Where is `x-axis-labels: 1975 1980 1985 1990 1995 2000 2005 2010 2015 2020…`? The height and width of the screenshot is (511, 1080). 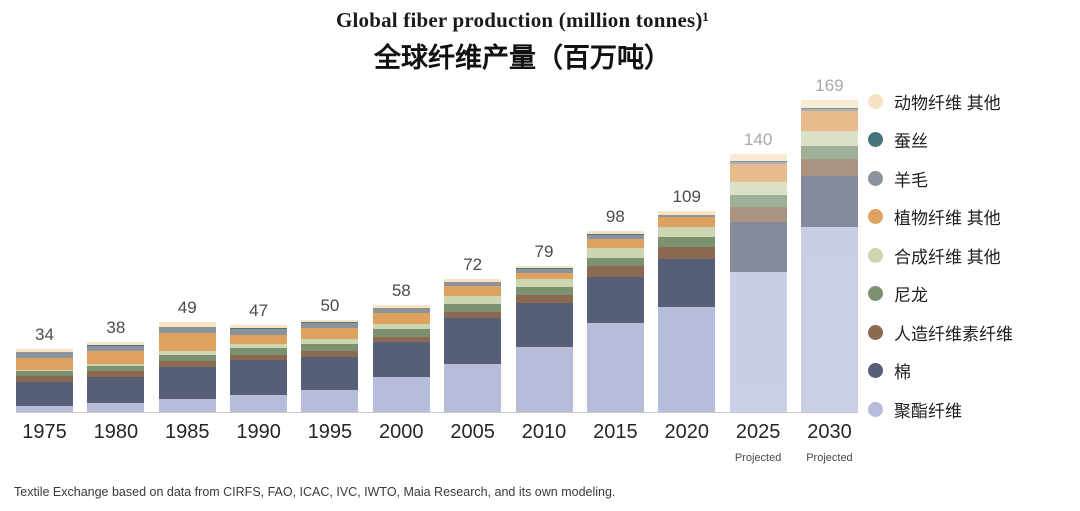
x-axis-labels: 1975 1980 1985 1990 1995 2000 2005 2010 2015 2020… is located at coordinates (437, 442).